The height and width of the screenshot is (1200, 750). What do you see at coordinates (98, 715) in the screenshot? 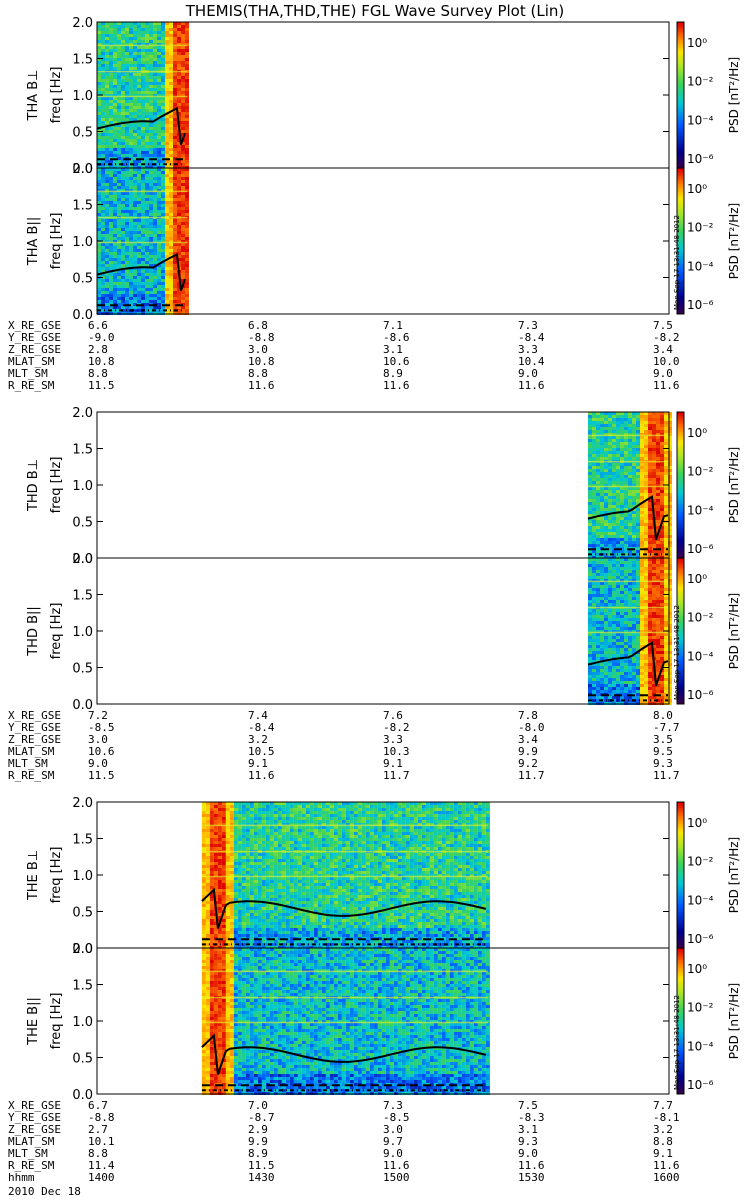
I see `ephemeris-value: 7.2` at bounding box center [98, 715].